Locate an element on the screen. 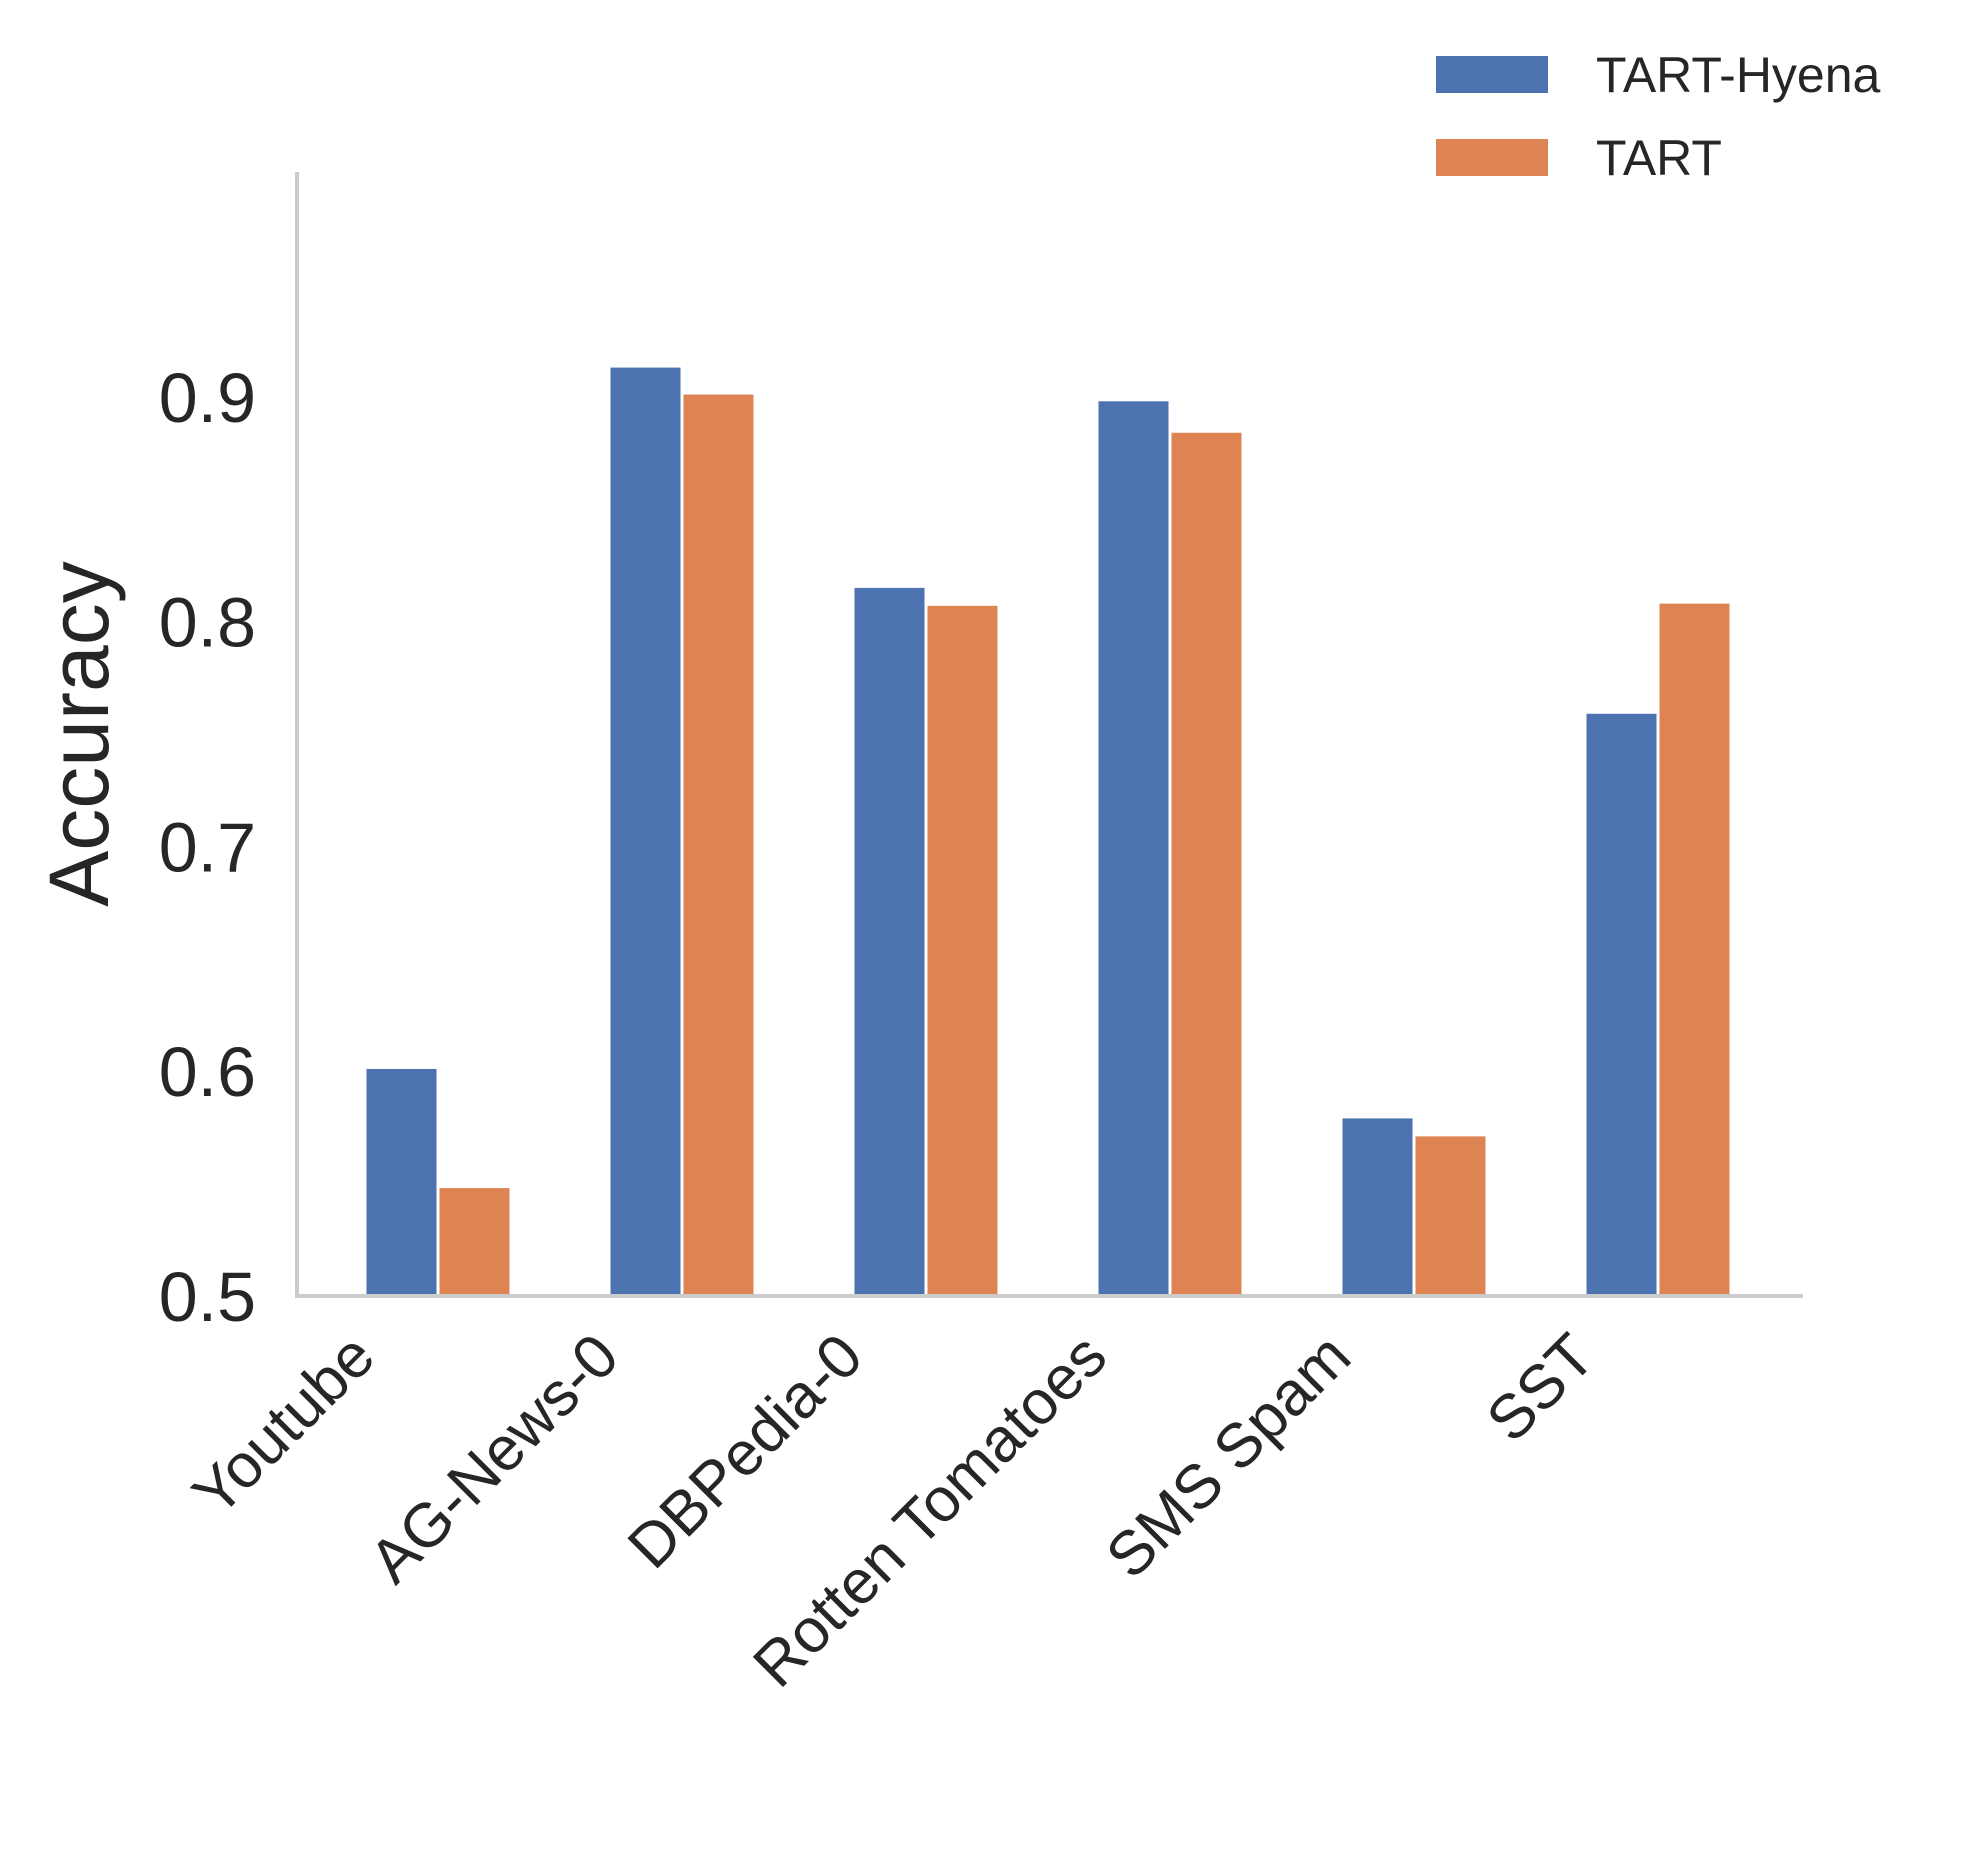 The image size is (1976, 1857). y-ticks-group: 0.5 0.6 0.7 0.8 0.9 is located at coordinates (207, 847).